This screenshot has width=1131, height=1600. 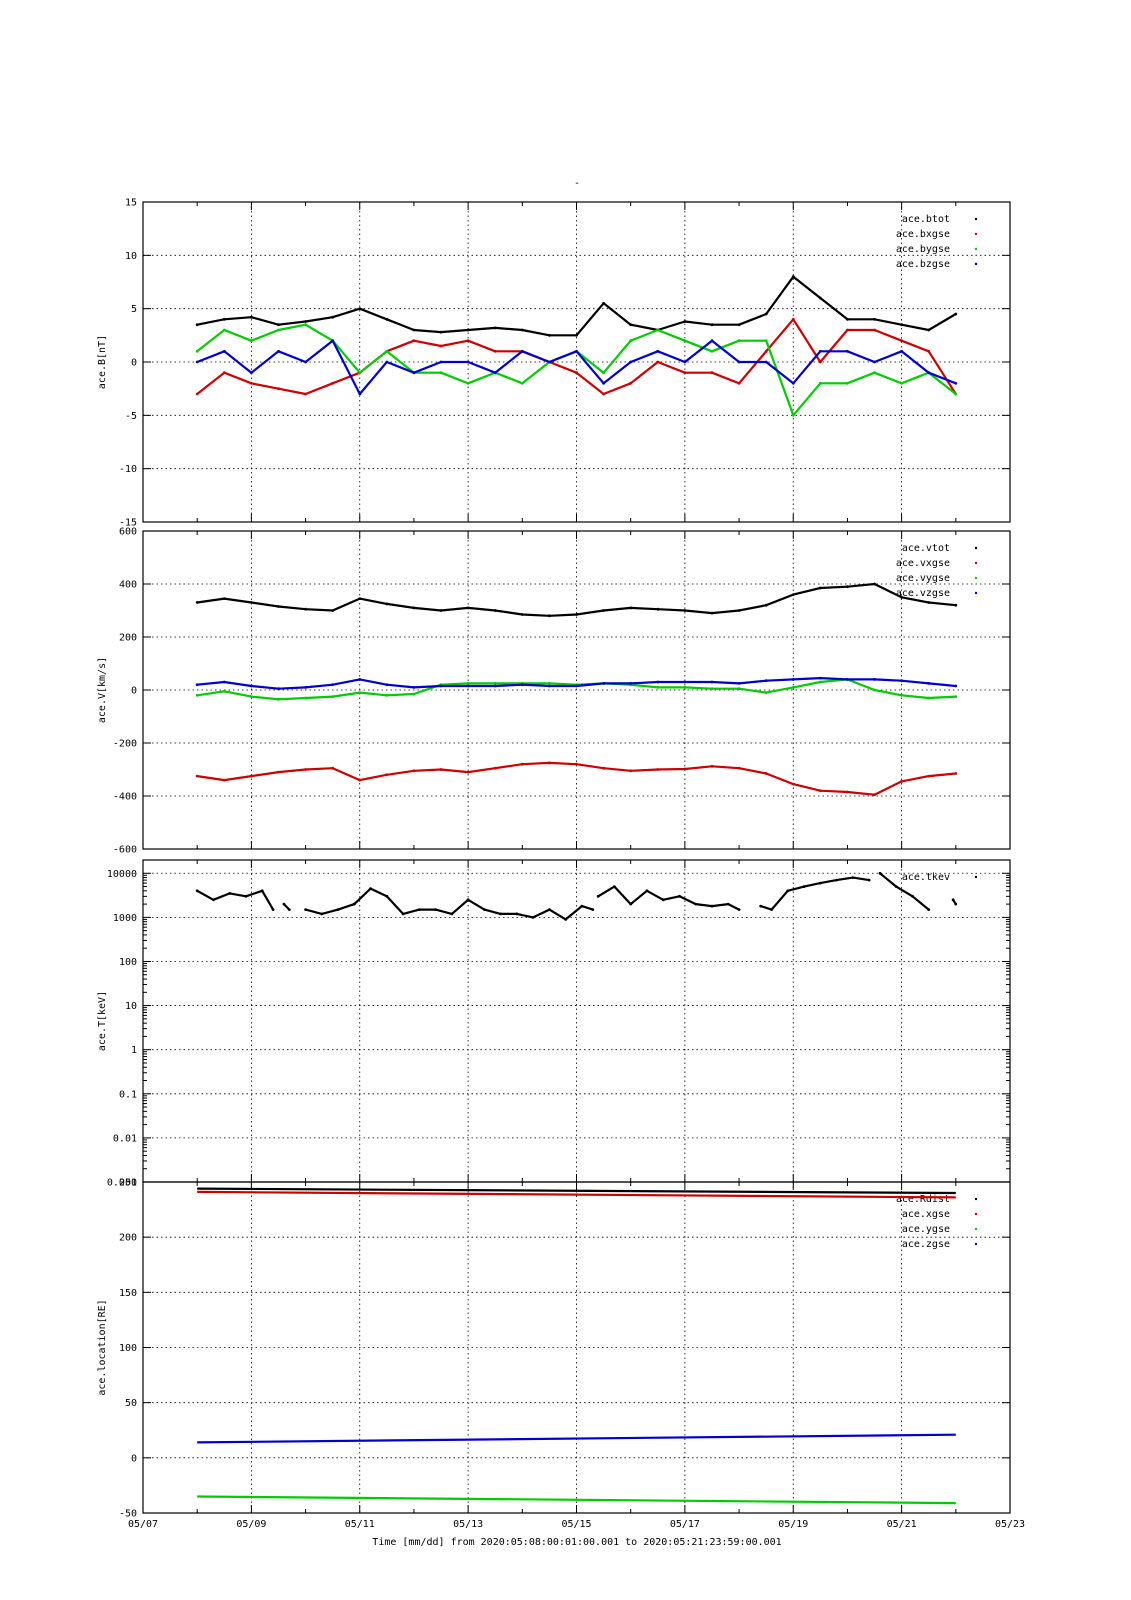 What do you see at coordinates (576, 1194) in the screenshot?
I see `series-ace-xgse` at bounding box center [576, 1194].